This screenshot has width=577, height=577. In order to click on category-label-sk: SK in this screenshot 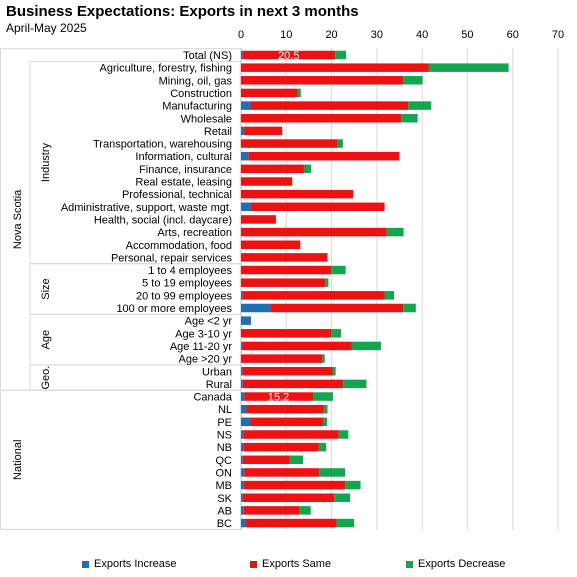, I will do `click(224, 499)`.